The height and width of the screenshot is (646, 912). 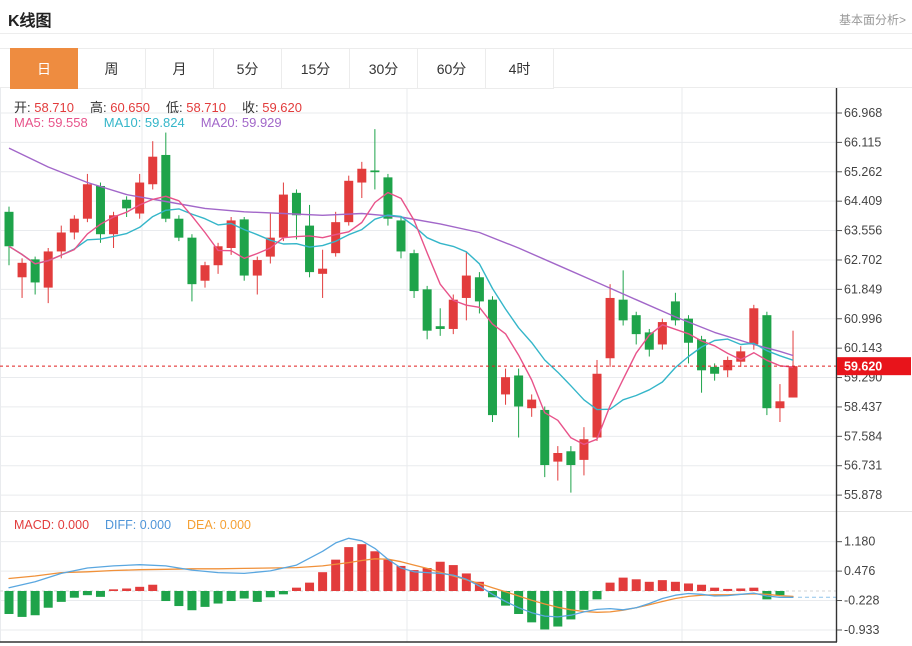 I want to click on timeframe-tabs: 日周月 5分 15分 30分 60分 4时, so click(x=282, y=68).